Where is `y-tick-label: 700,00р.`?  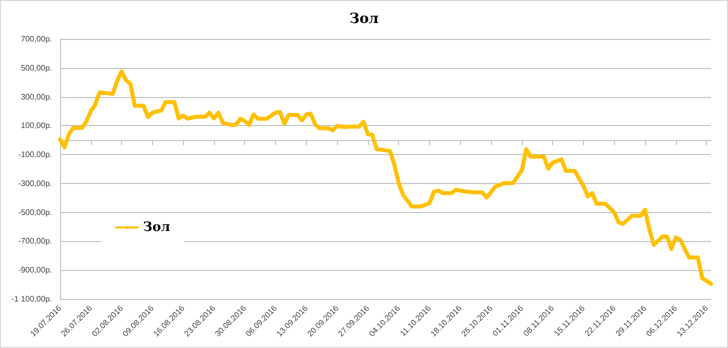 y-tick-label: 700,00р. is located at coordinates (36, 39).